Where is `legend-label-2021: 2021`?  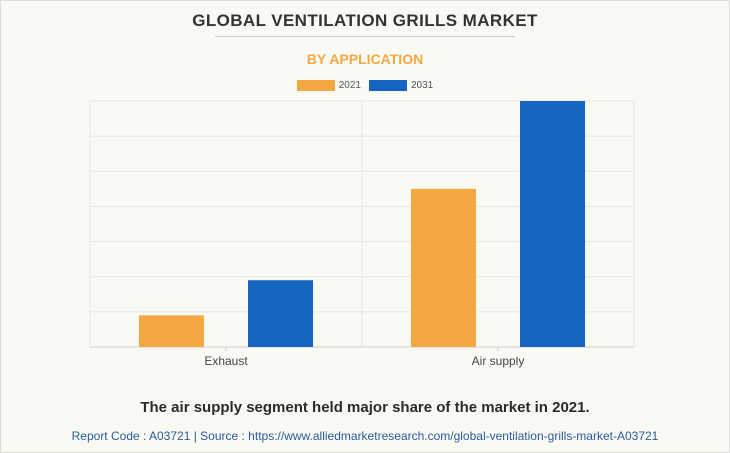 legend-label-2021: 2021 is located at coordinates (349, 85).